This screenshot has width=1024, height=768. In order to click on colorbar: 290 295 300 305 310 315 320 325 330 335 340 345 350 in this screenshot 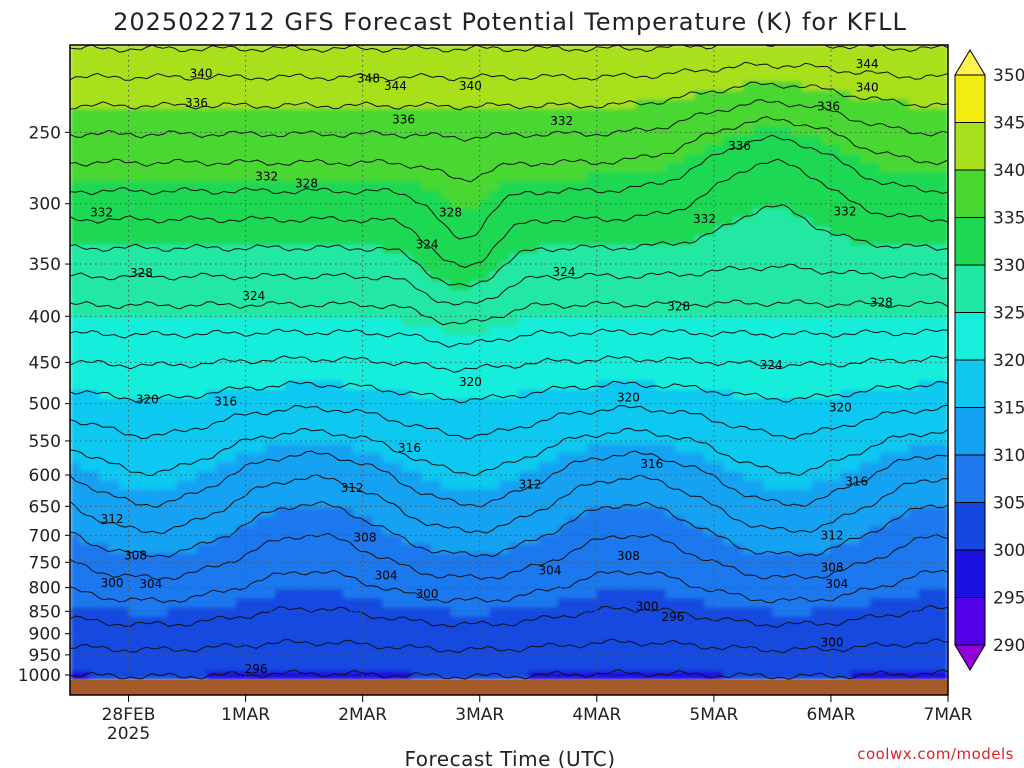, I will do `click(989, 360)`.